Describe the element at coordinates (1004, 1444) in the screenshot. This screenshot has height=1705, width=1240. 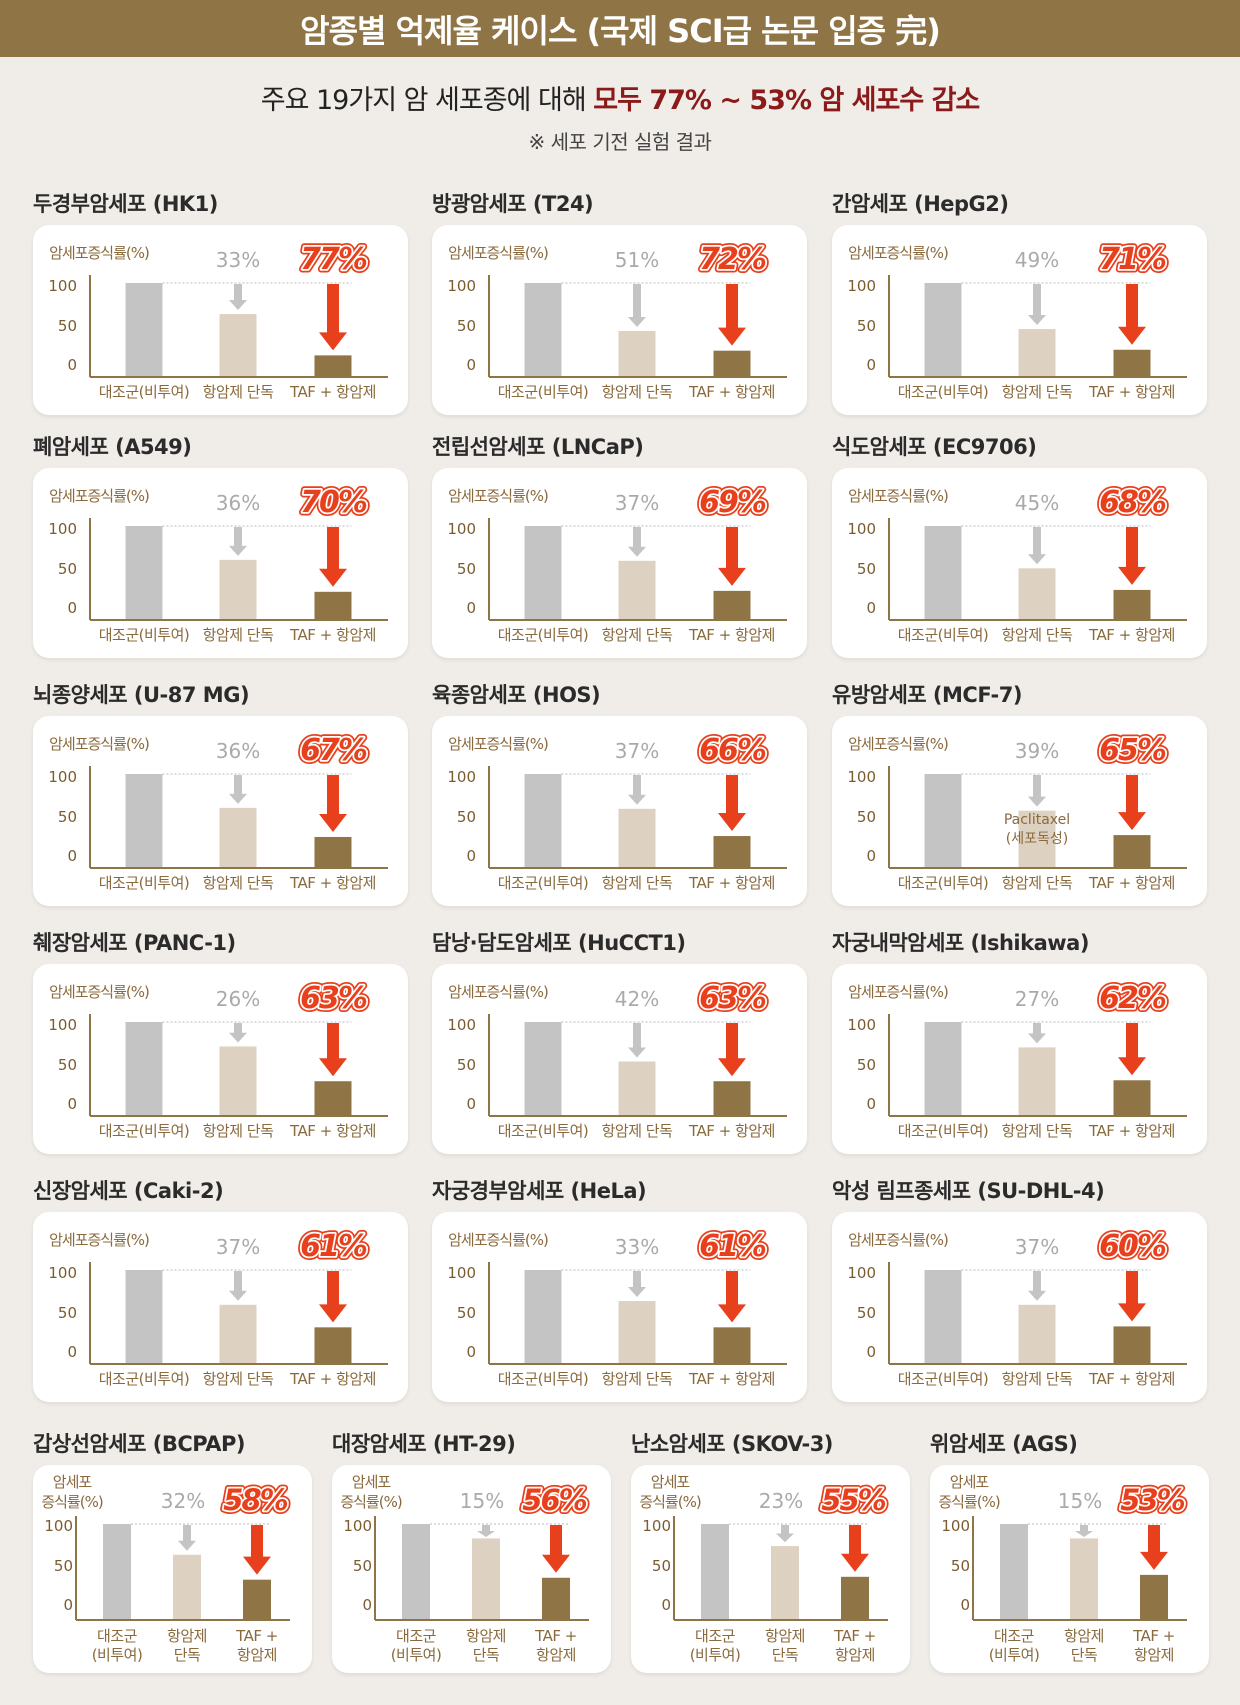
I see `chart-title: 위암세포 (AGS)` at that location.